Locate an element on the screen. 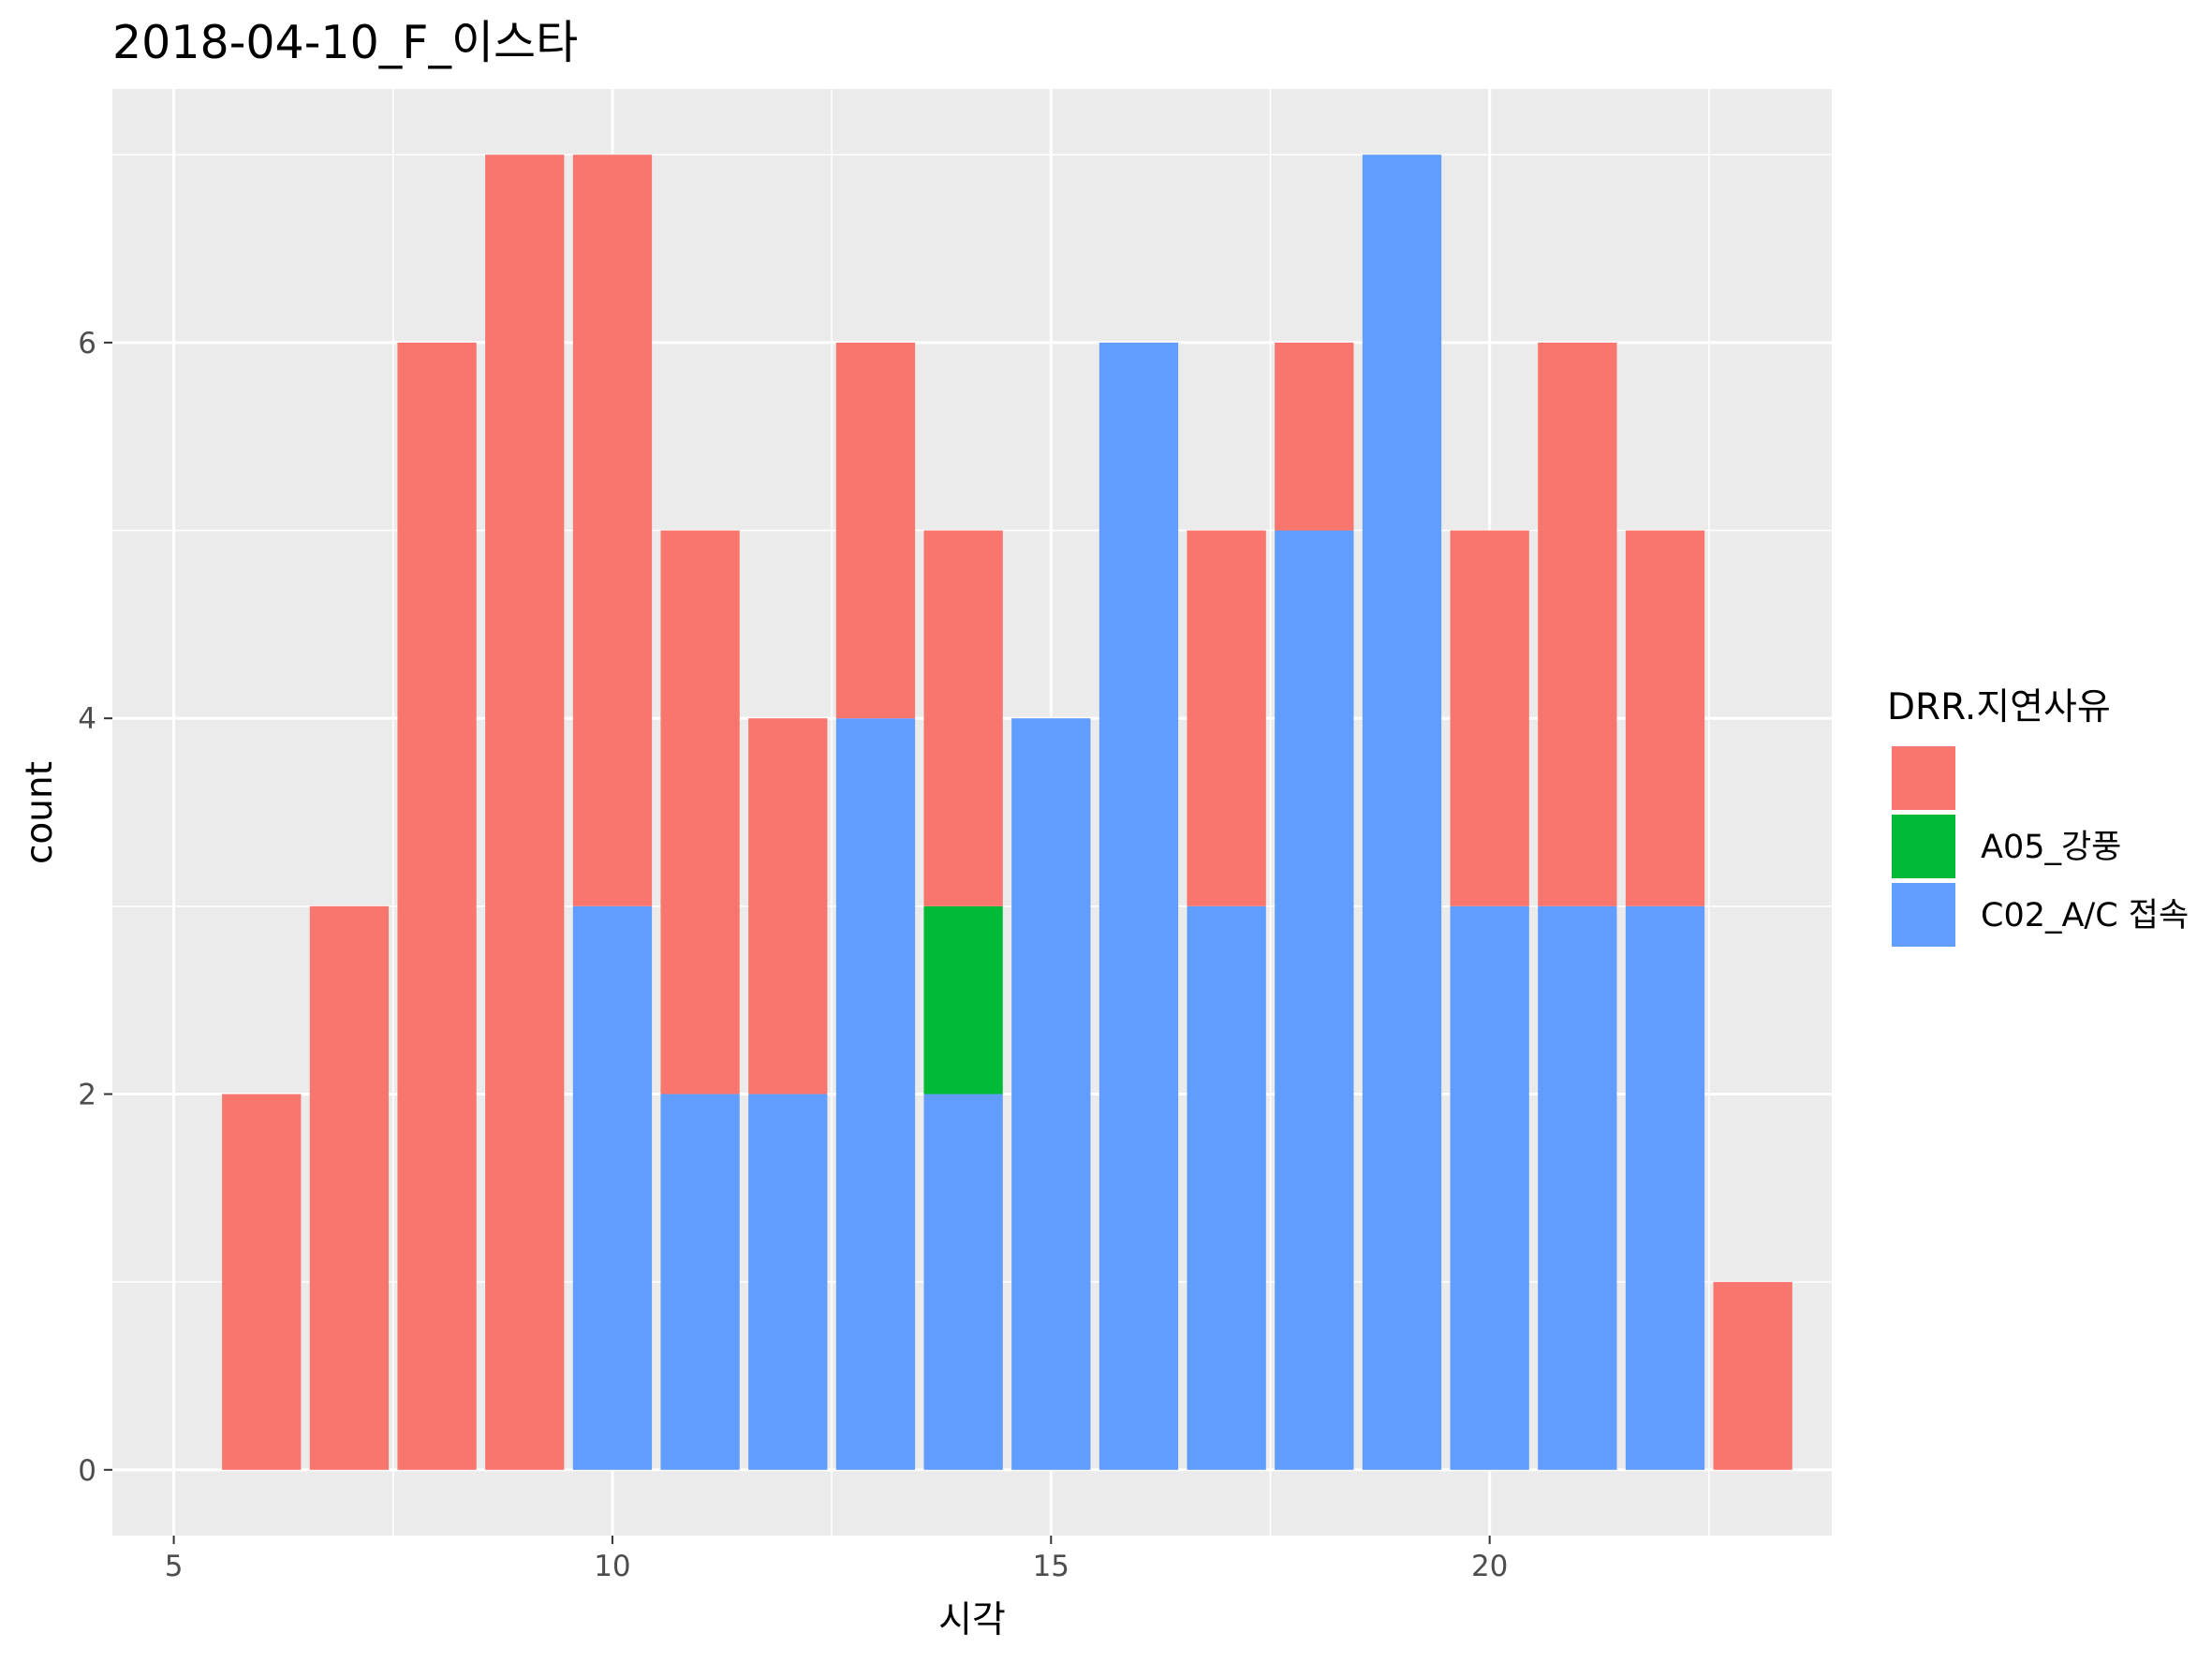 The width and height of the screenshot is (2212, 1662). x-tick-label: 15 is located at coordinates (1051, 1566).